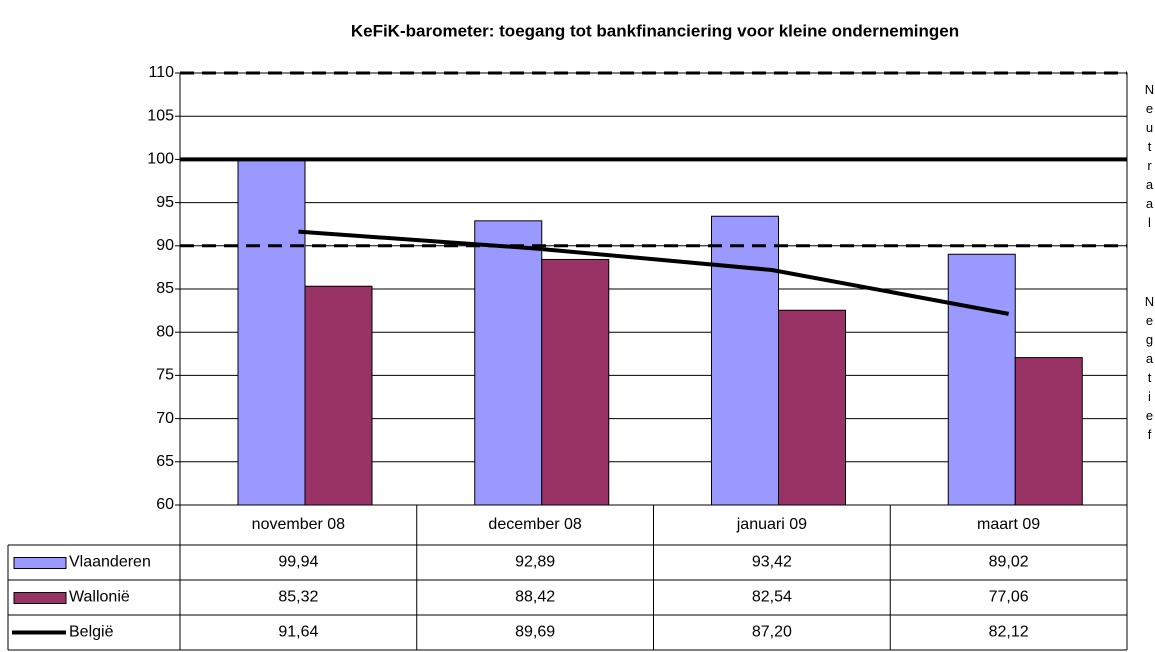  I want to click on y-tick-label: 65, so click(165, 461).